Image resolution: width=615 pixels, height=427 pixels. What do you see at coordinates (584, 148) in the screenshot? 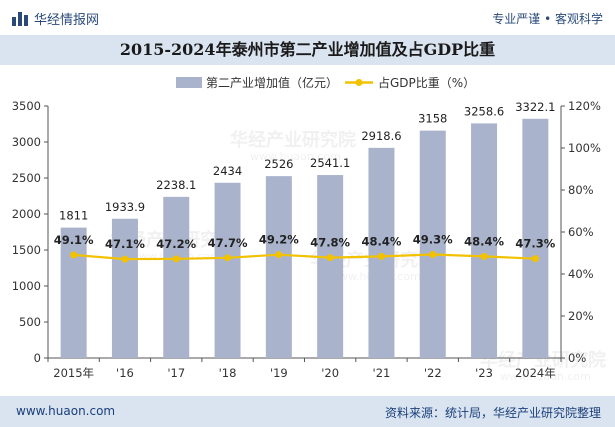
I see `y-right-tick-label: 100%` at bounding box center [584, 148].